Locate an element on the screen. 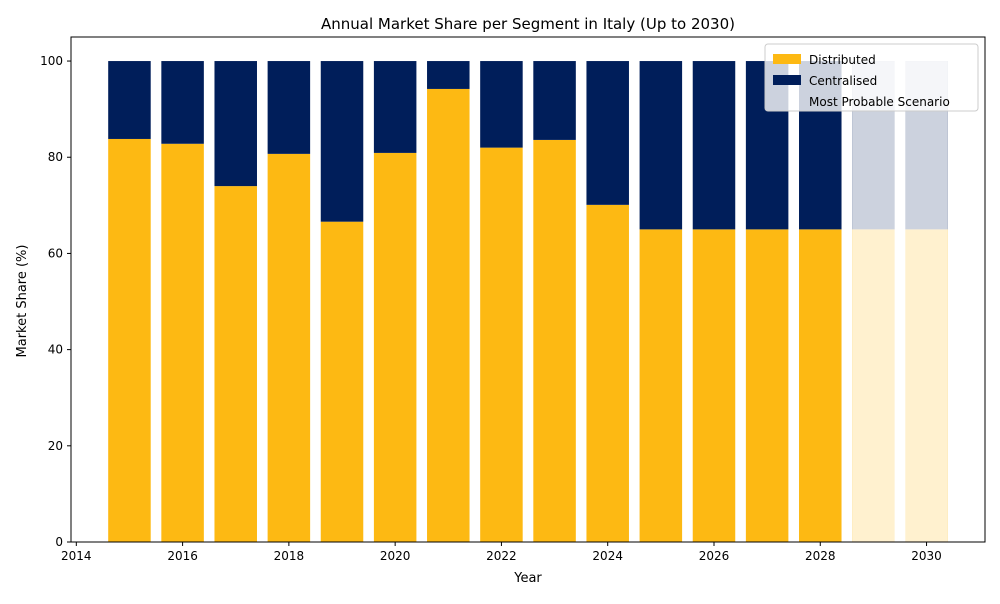  bar-distributed-2028 is located at coordinates (820, 385).